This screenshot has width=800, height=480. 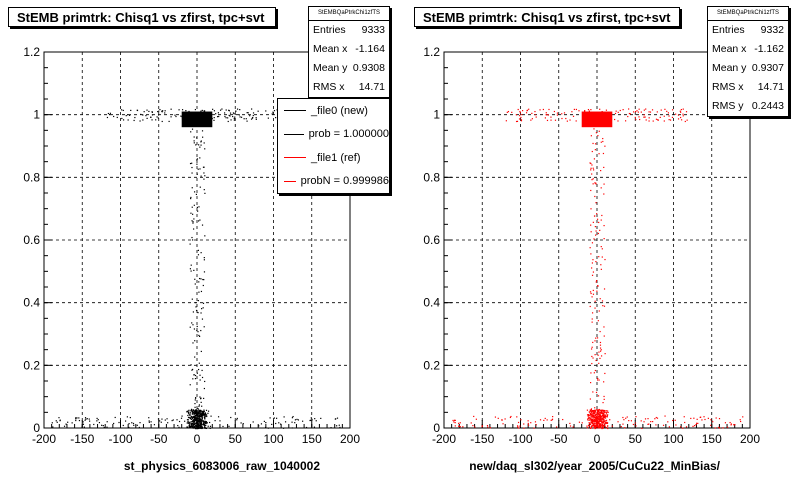 What do you see at coordinates (636, 439) in the screenshot?
I see `x-tick-label: 50` at bounding box center [636, 439].